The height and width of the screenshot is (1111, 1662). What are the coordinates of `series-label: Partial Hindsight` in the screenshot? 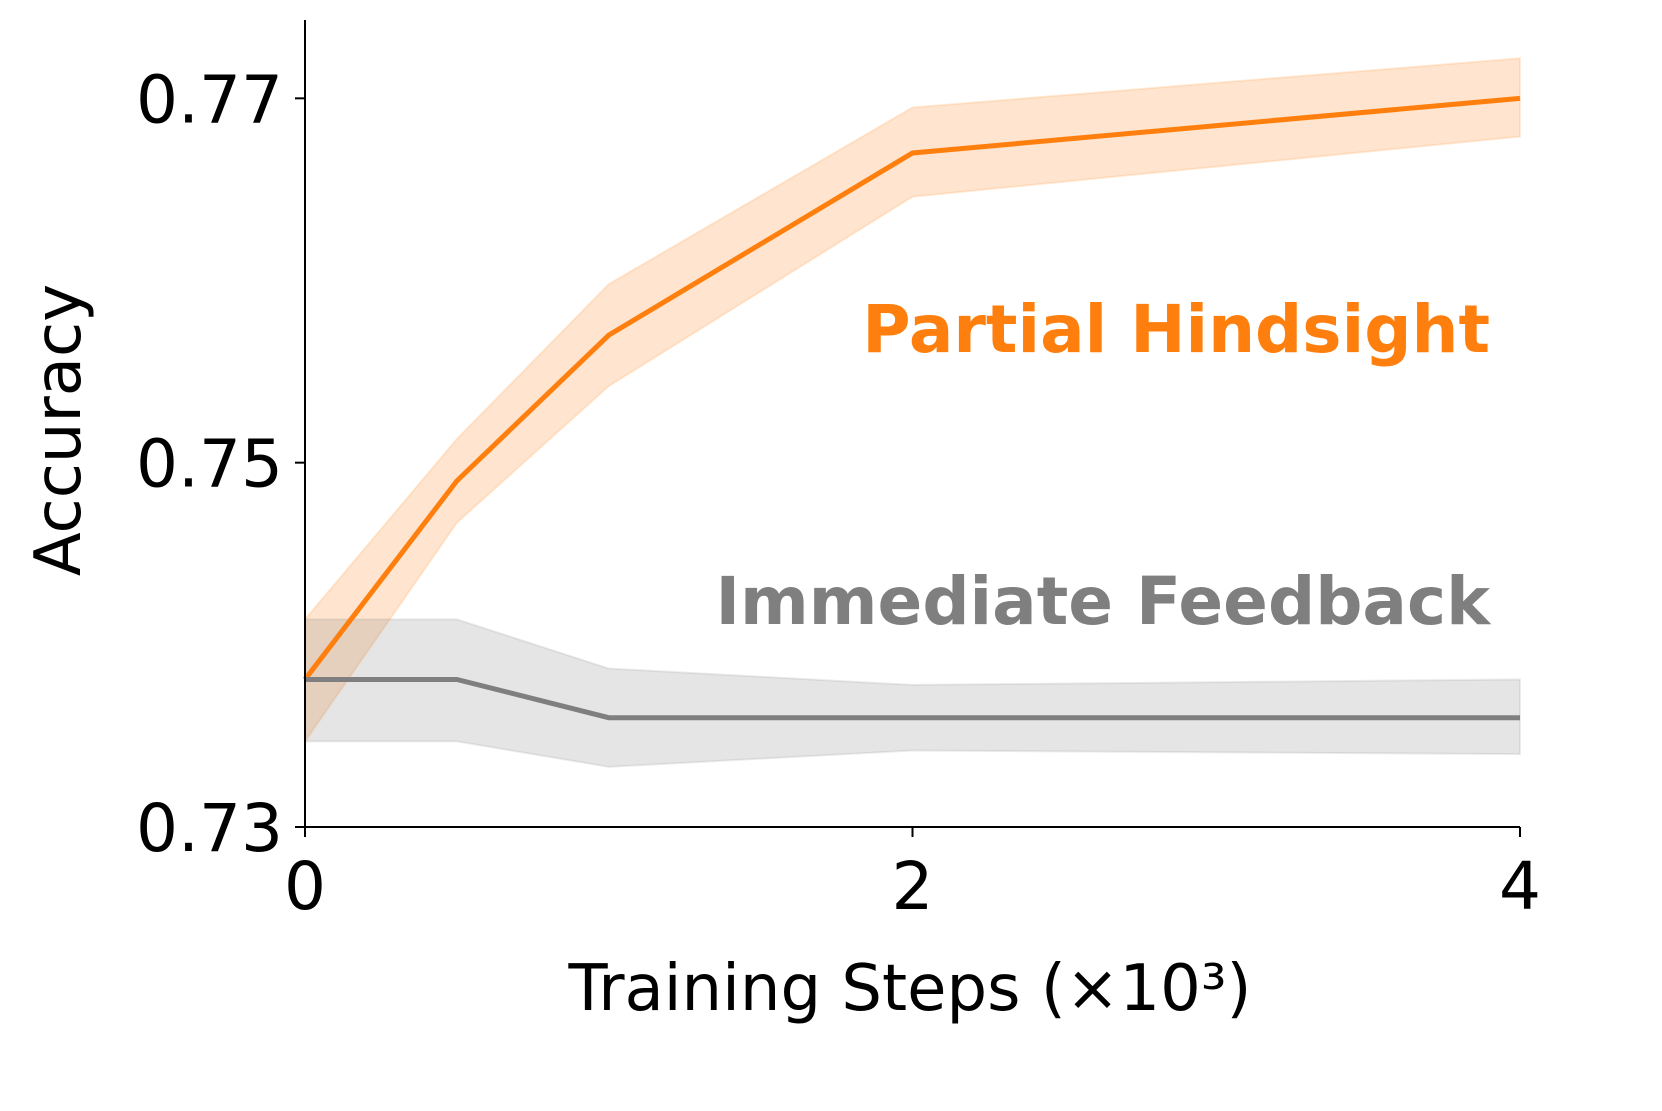 It's located at (1176, 329).